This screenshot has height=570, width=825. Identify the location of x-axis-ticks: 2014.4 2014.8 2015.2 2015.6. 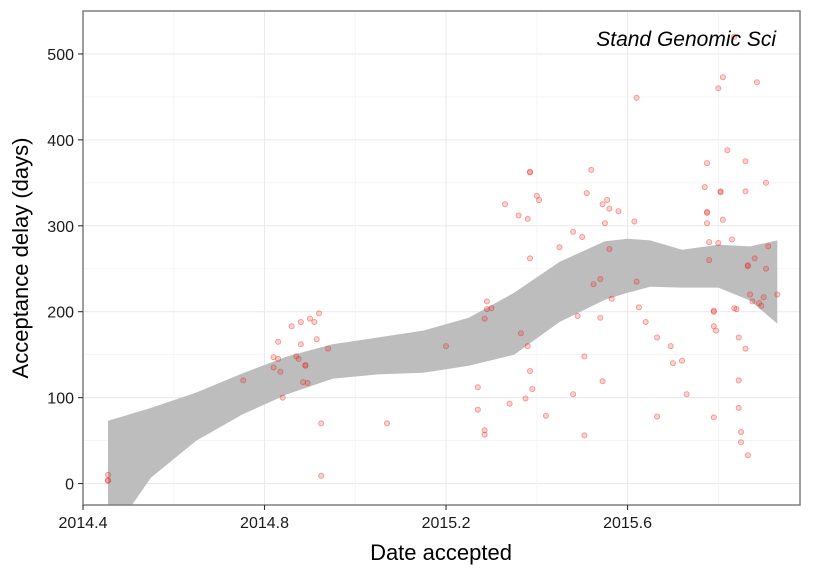
(355, 518).